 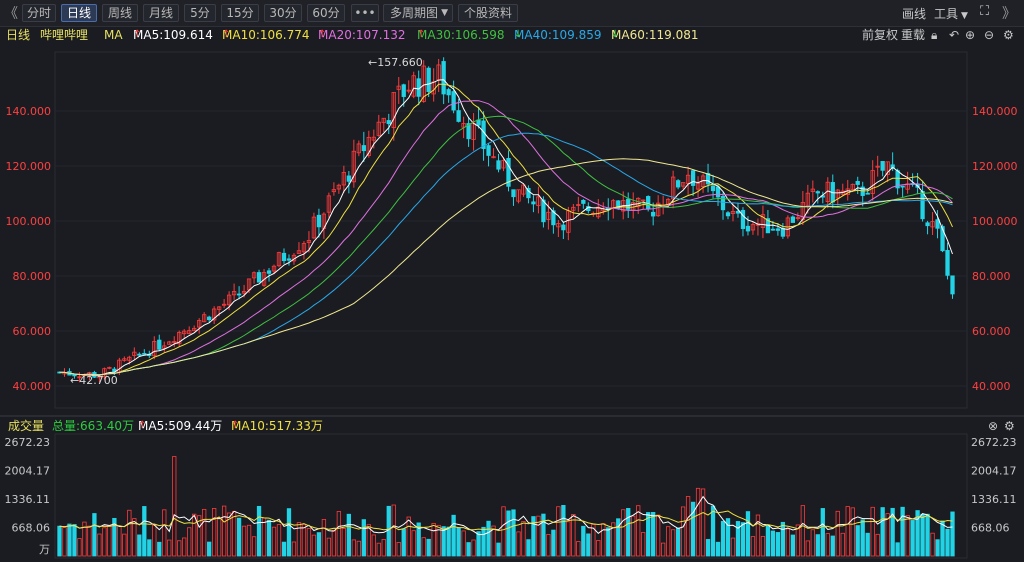 I want to click on tab-period-5min: 5分, so click(x=200, y=13).